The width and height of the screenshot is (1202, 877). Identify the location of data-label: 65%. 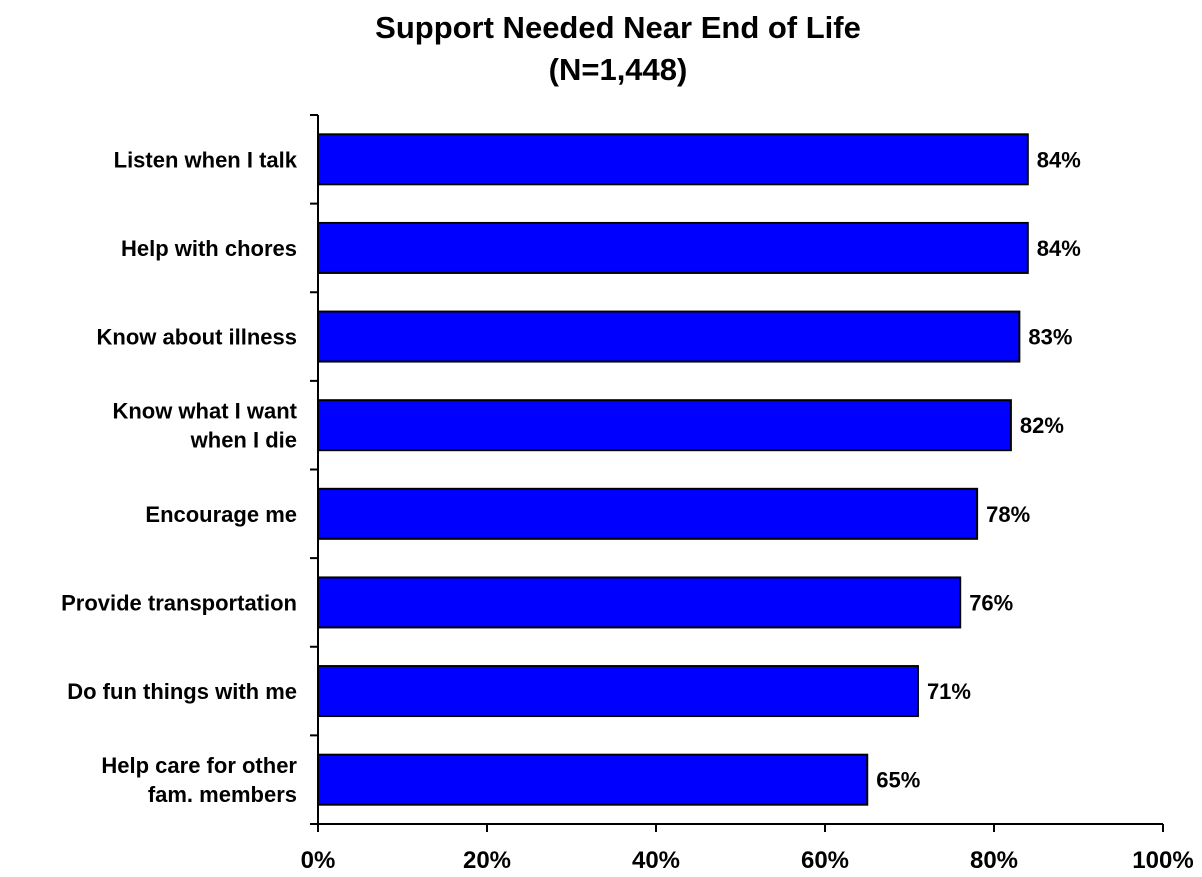
(898, 780).